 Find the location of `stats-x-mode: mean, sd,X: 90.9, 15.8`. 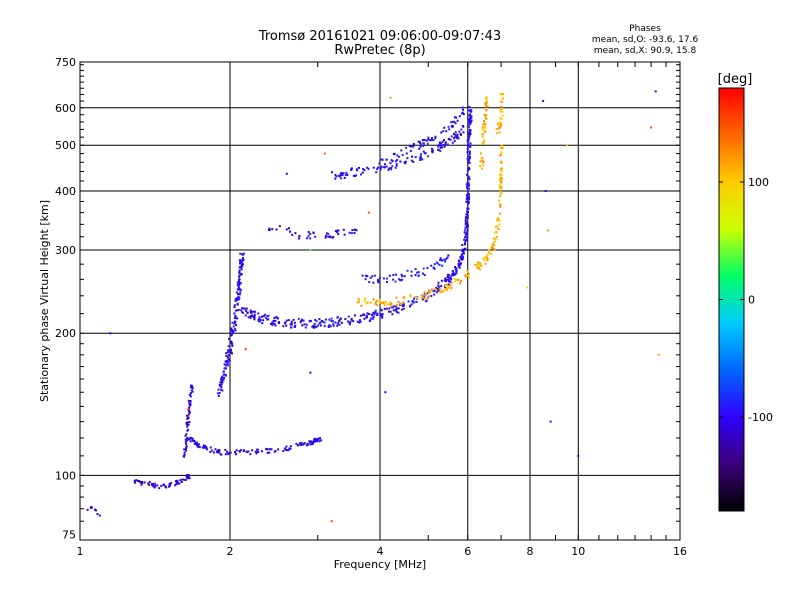

stats-x-mode: mean, sd,X: 90.9, 15.8 is located at coordinates (645, 51).